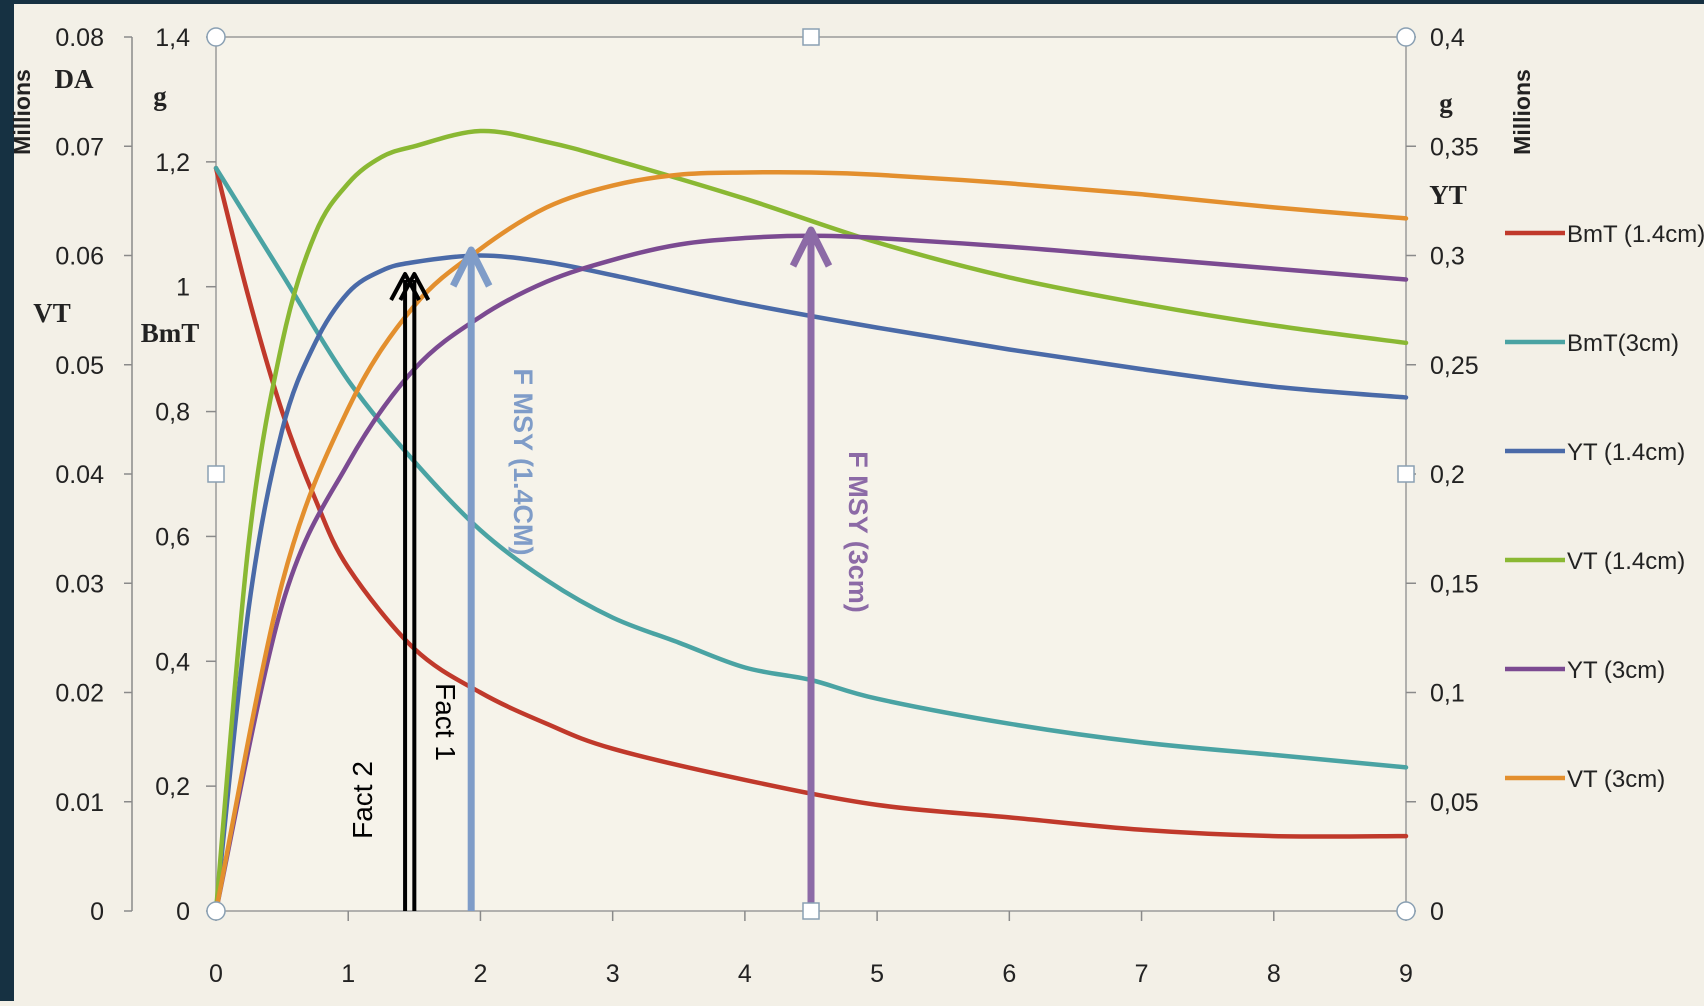  Describe the element at coordinates (97, 912) in the screenshot. I see `left-outer-tick-label: 0` at that location.